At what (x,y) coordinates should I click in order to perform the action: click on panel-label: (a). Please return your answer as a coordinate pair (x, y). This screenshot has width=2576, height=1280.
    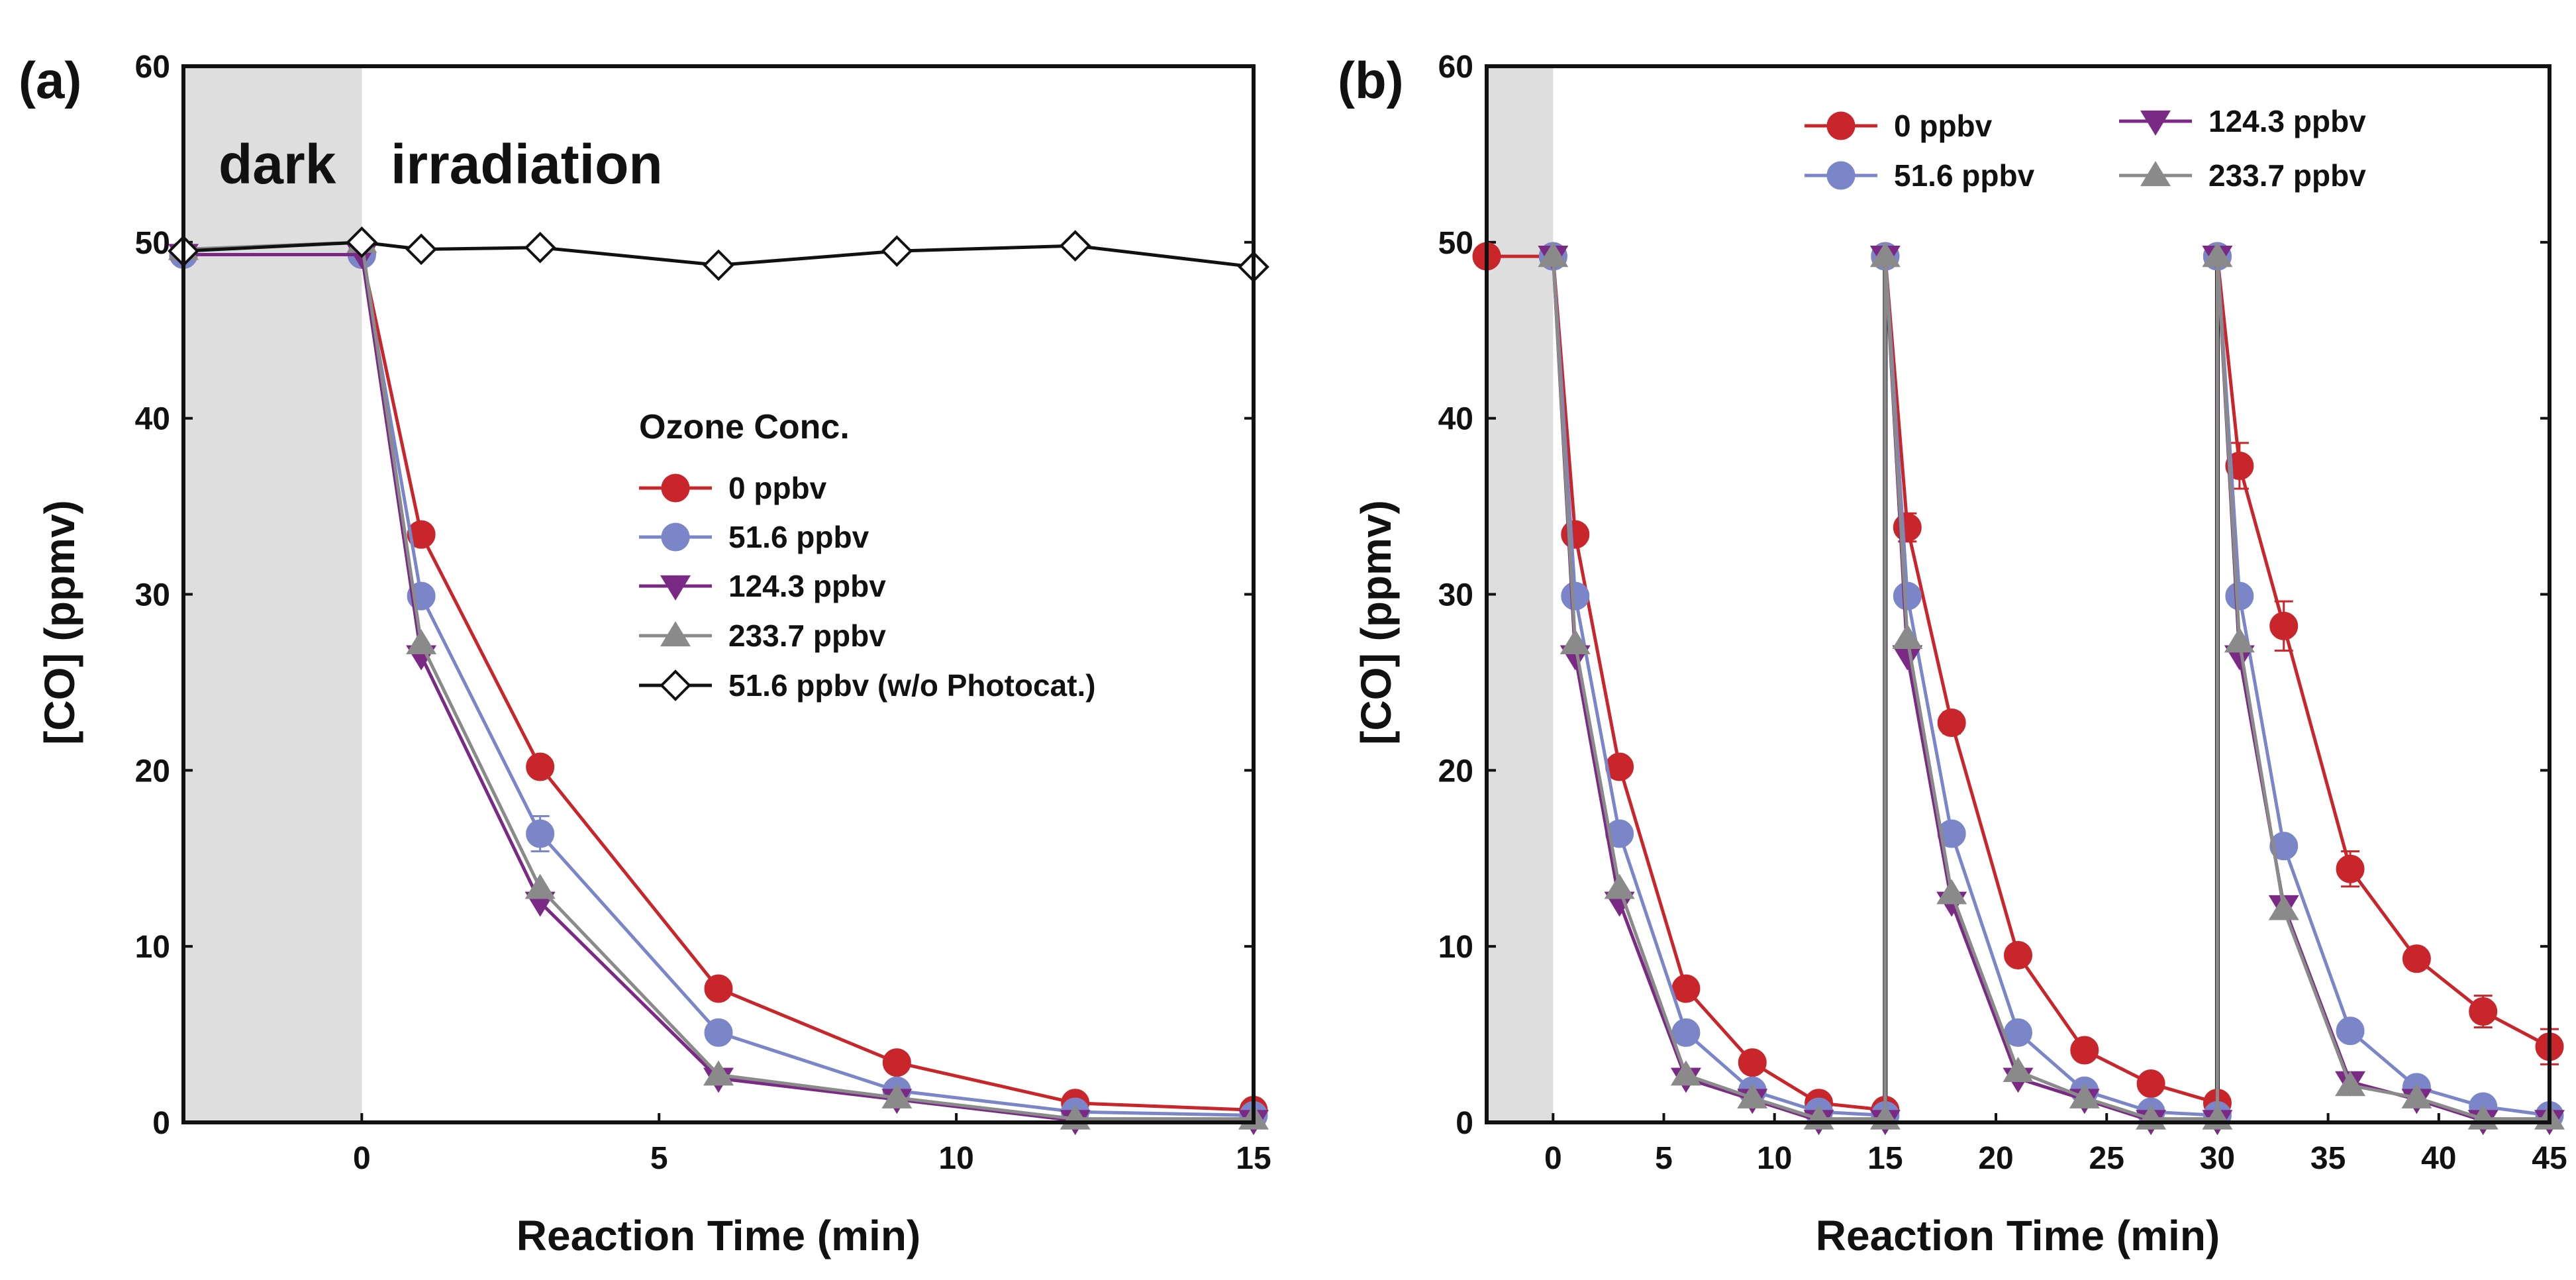
    Looking at the image, I should click on (50, 80).